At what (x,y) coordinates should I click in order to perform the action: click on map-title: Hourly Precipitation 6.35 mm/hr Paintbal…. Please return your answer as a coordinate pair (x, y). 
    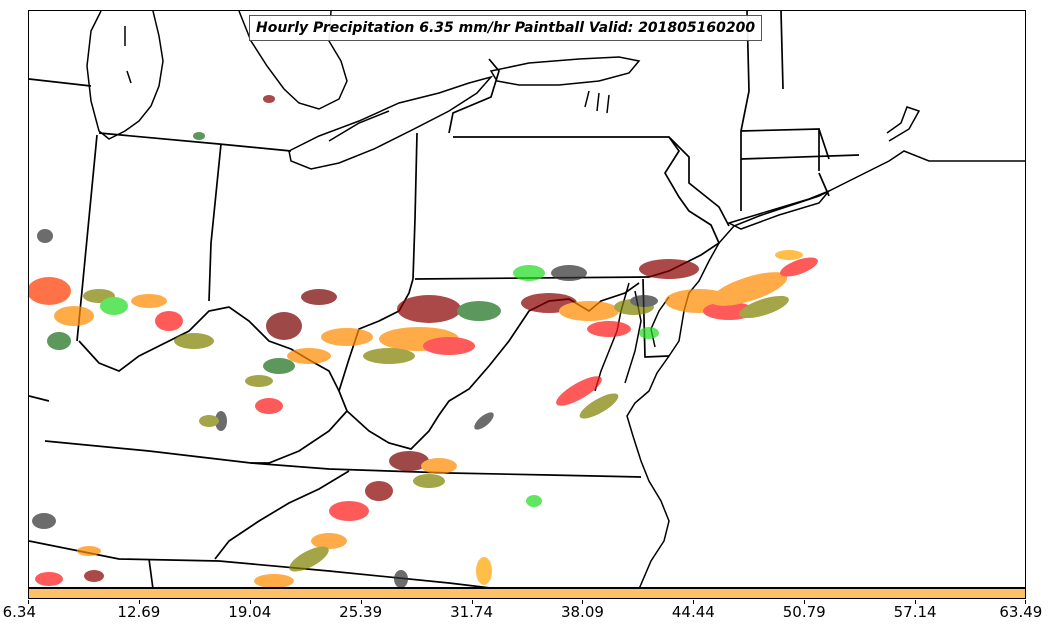
    Looking at the image, I should click on (506, 28).